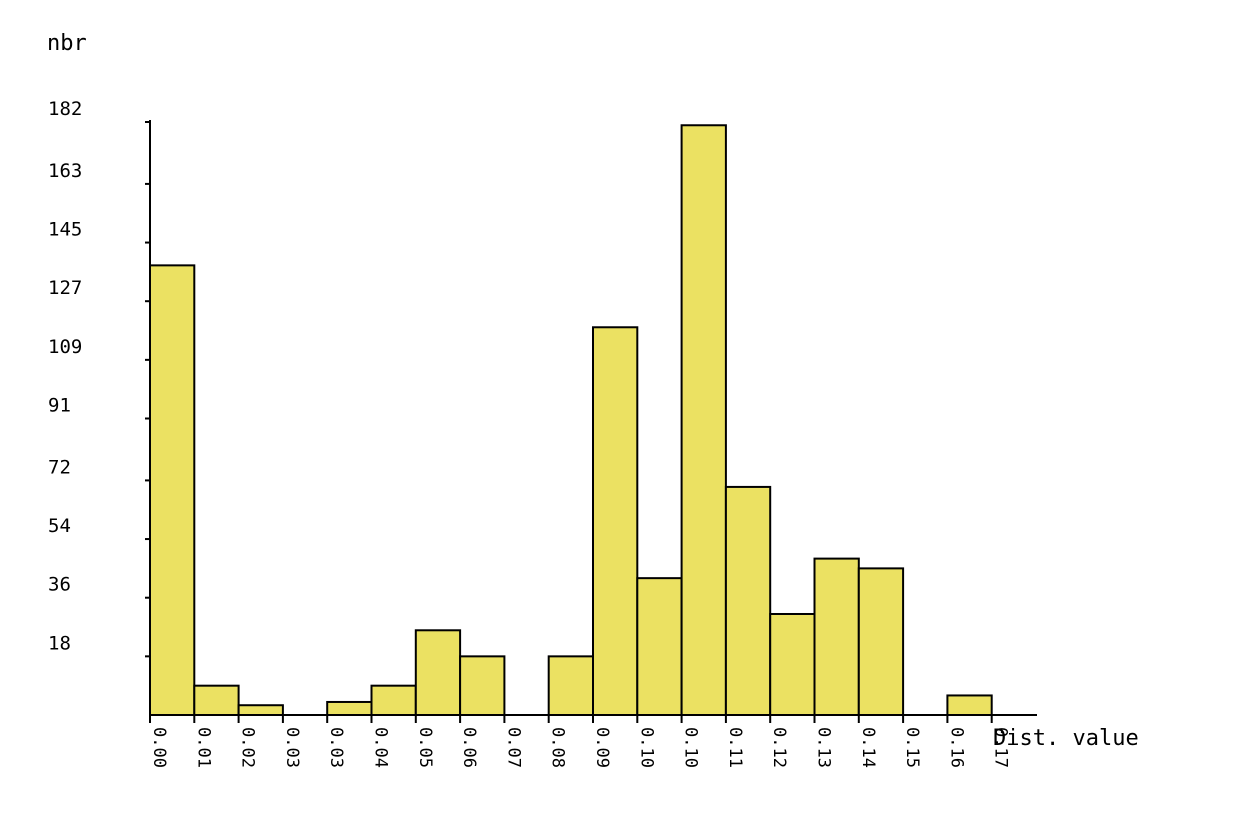 The width and height of the screenshot is (1234, 820). Describe the element at coordinates (381, 747) in the screenshot. I see `x-tick-label: 0.04` at that location.